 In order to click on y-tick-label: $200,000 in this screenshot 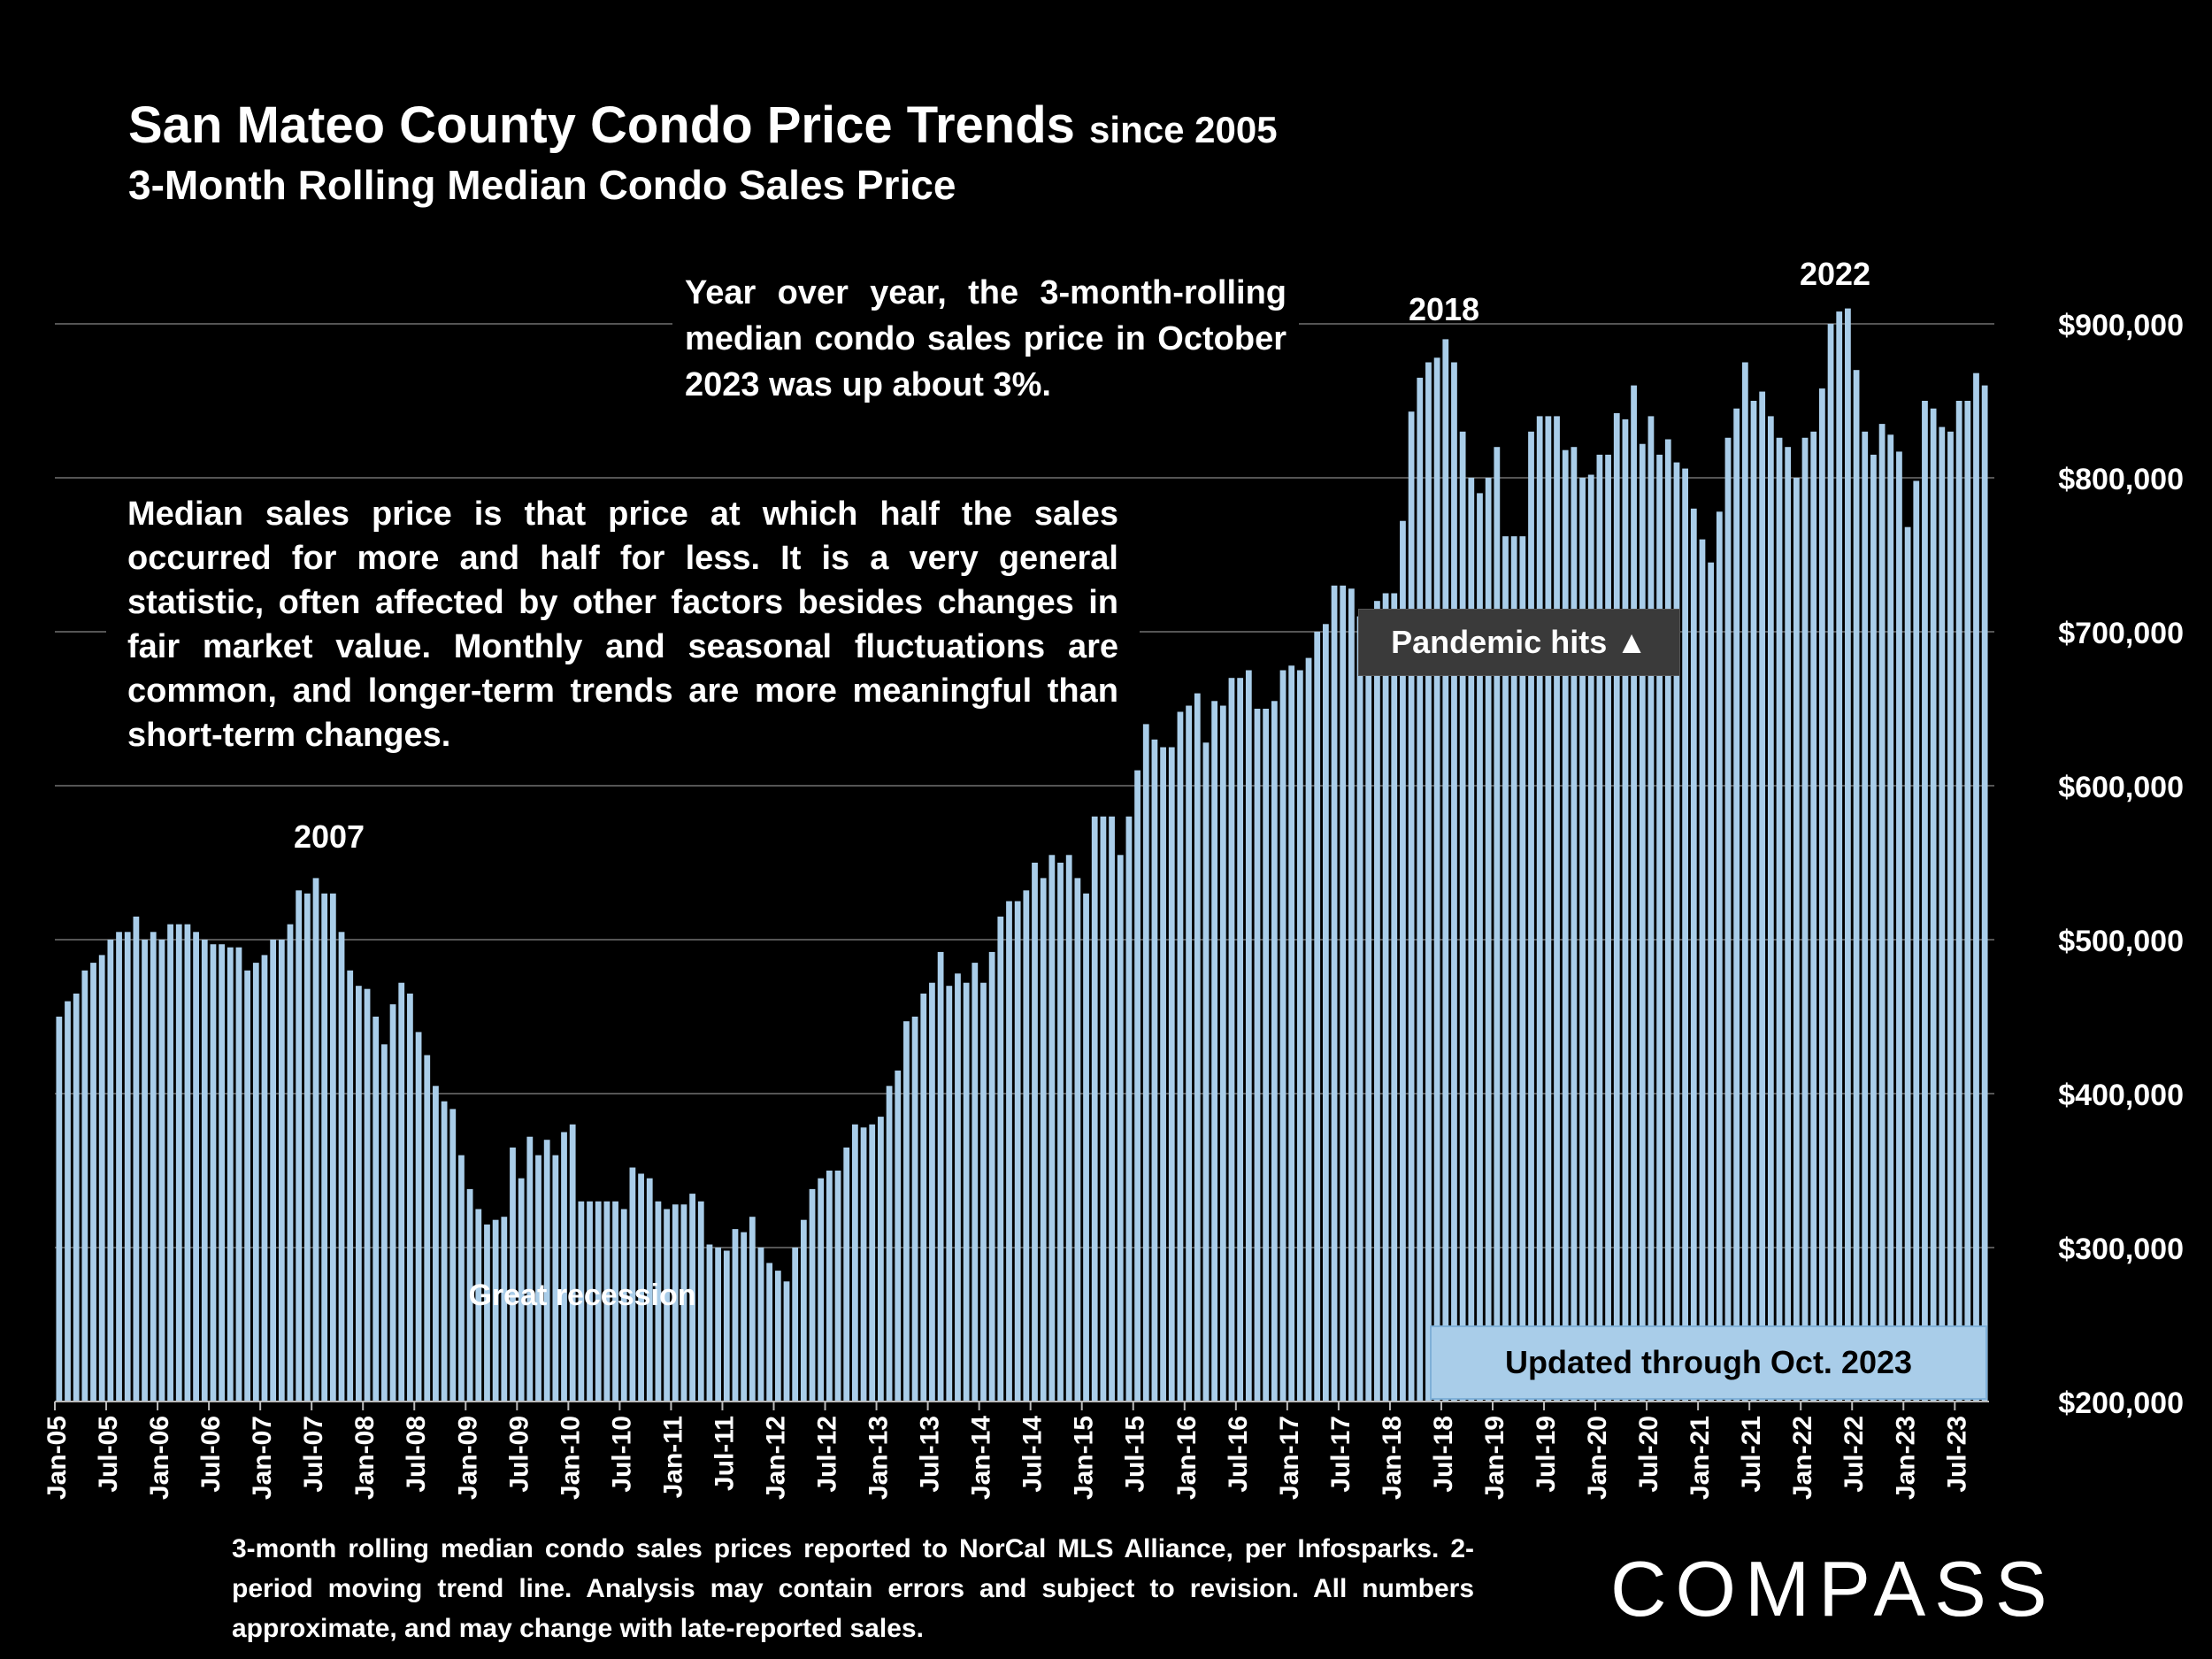, I will do `click(2121, 1403)`.